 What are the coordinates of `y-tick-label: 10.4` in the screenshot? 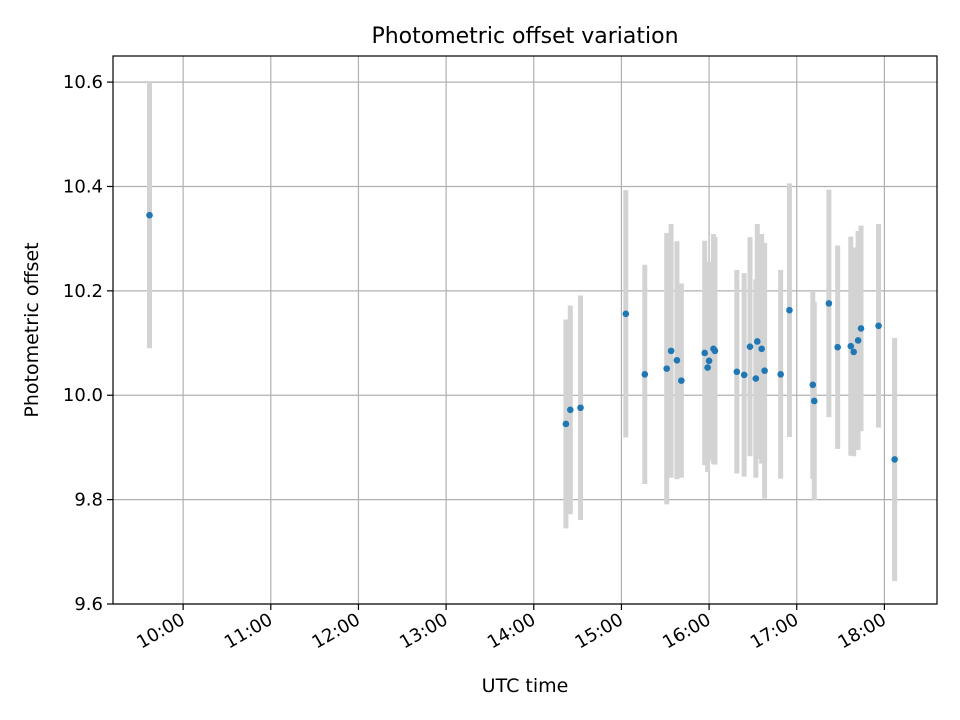 It's located at (83, 186).